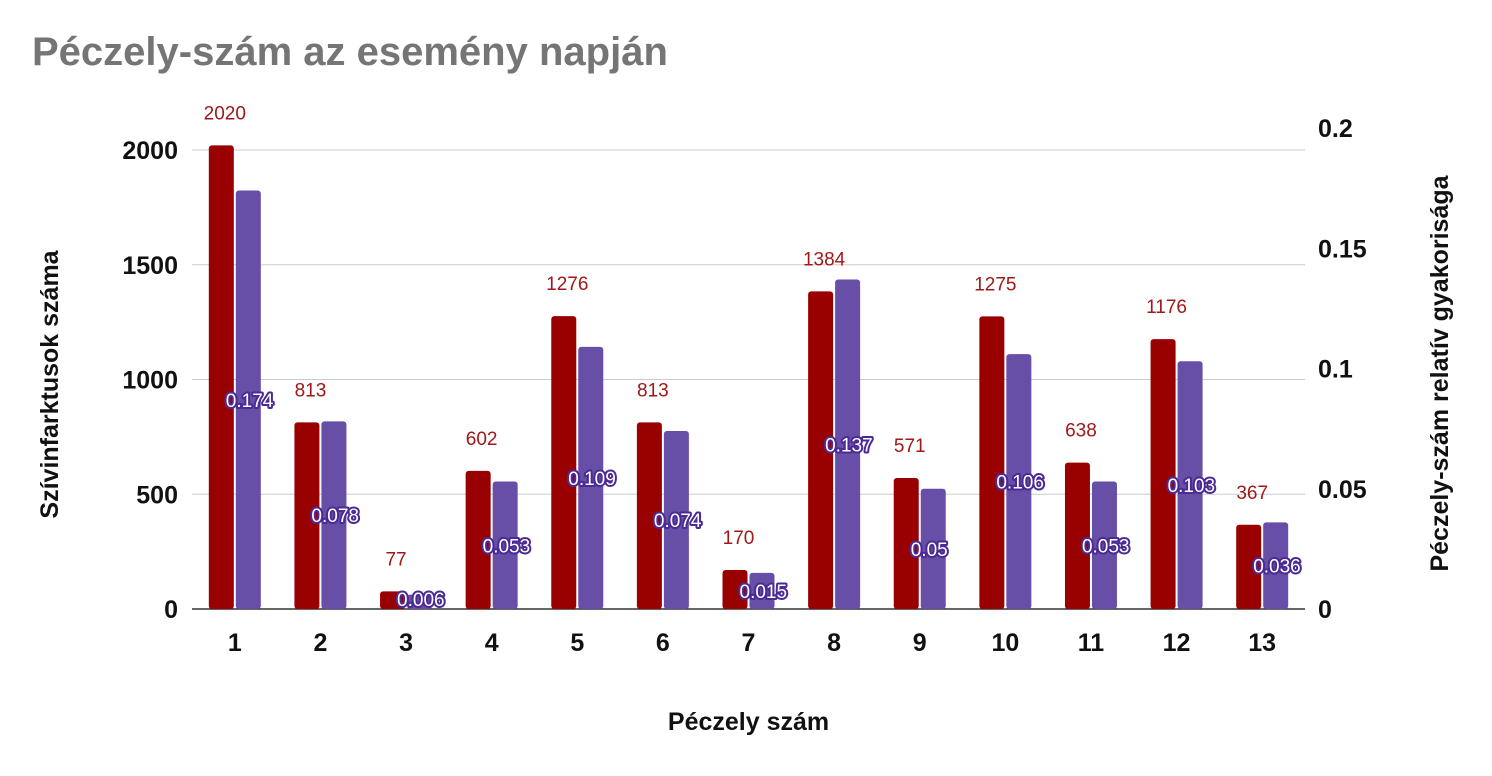  I want to click on x-tick-label: 5, so click(577, 643).